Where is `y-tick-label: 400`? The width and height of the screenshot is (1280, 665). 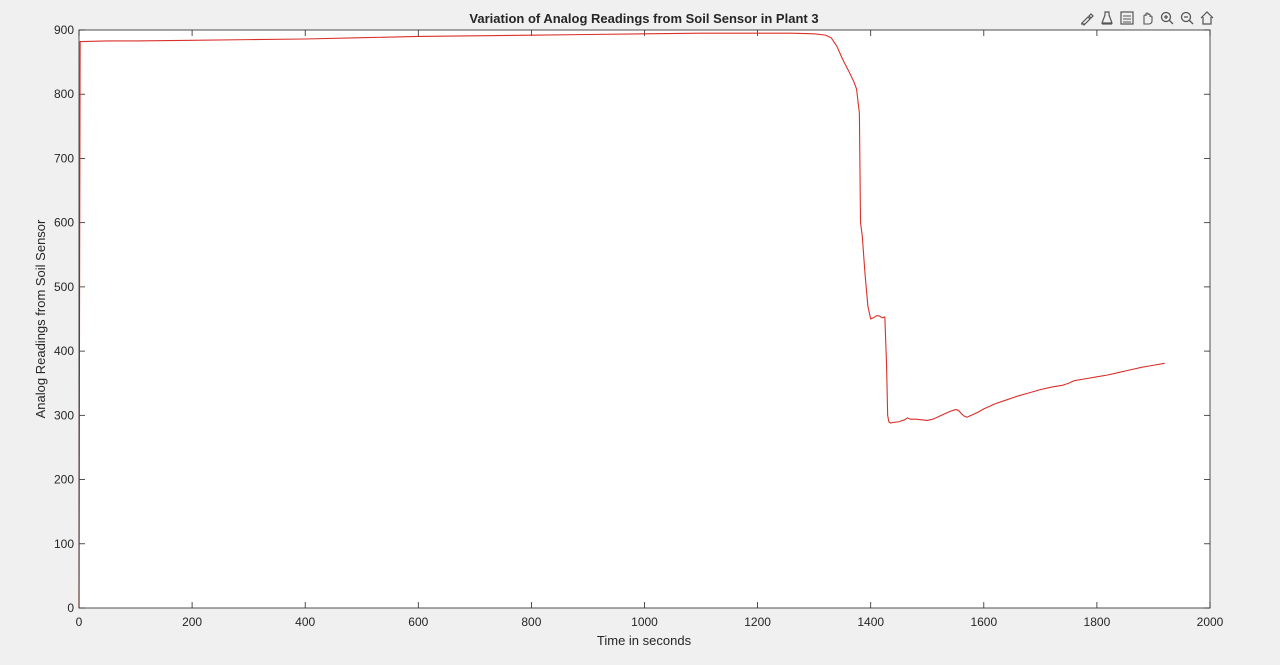 y-tick-label: 400 is located at coordinates (64, 351).